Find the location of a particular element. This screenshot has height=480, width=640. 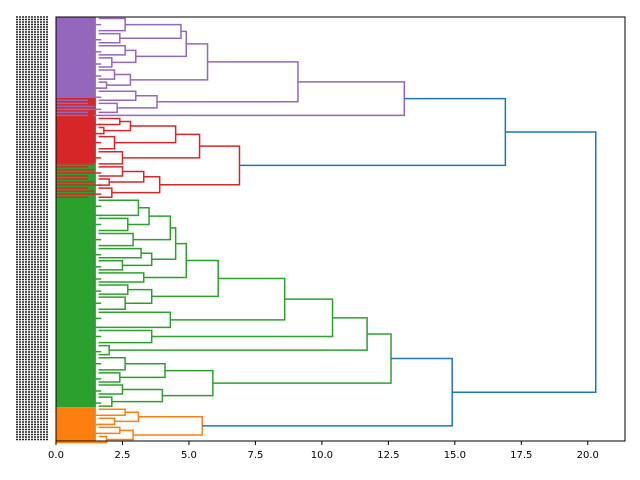

x-tick-label: 20.0 is located at coordinates (588, 455).